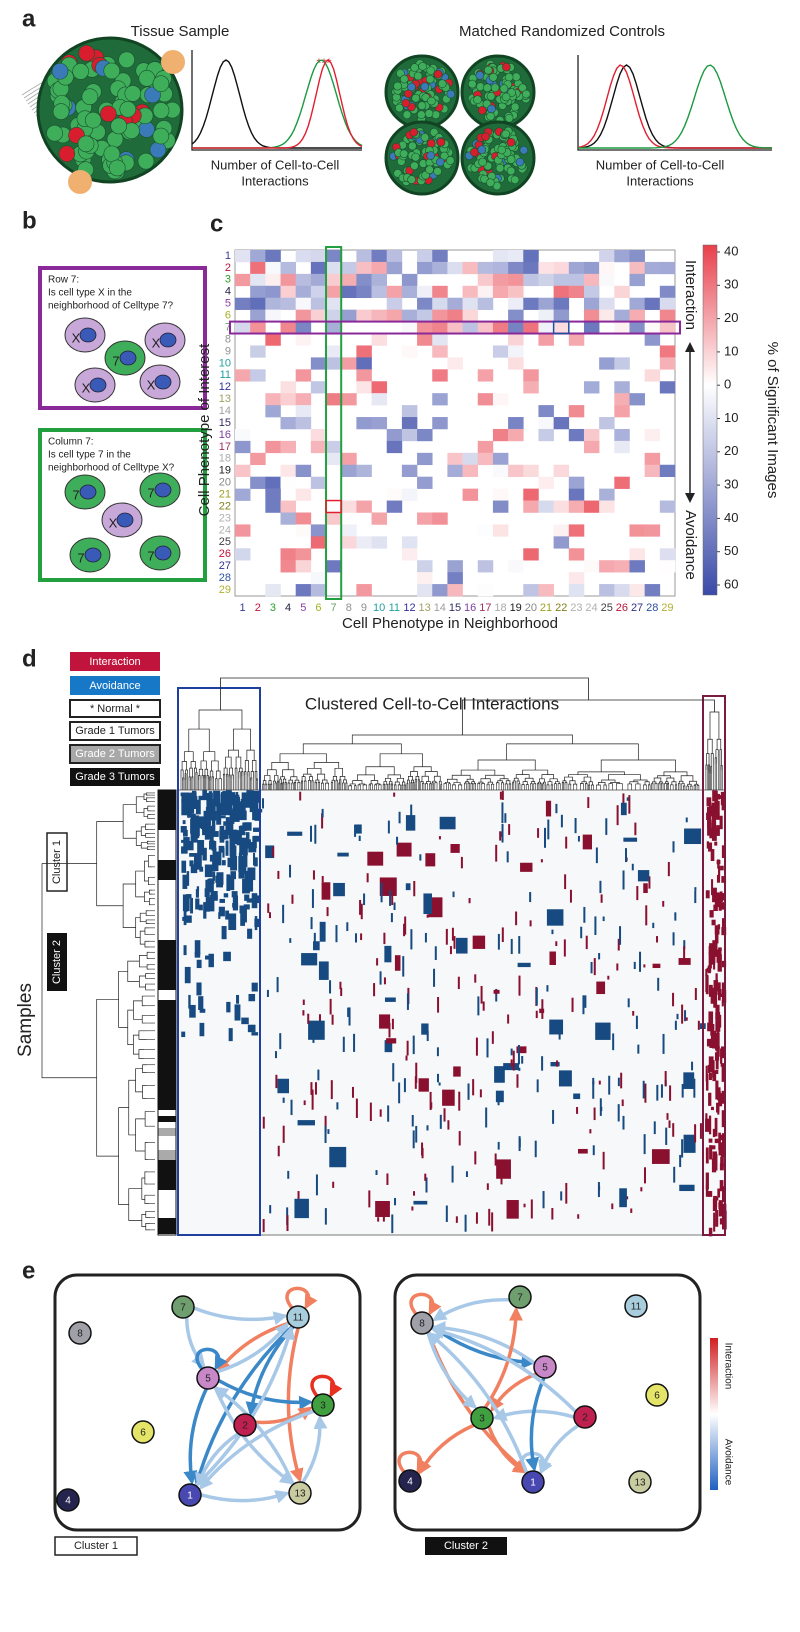 The height and width of the screenshot is (1632, 800). What do you see at coordinates (225, 566) in the screenshot?
I see `row-label: 27` at bounding box center [225, 566].